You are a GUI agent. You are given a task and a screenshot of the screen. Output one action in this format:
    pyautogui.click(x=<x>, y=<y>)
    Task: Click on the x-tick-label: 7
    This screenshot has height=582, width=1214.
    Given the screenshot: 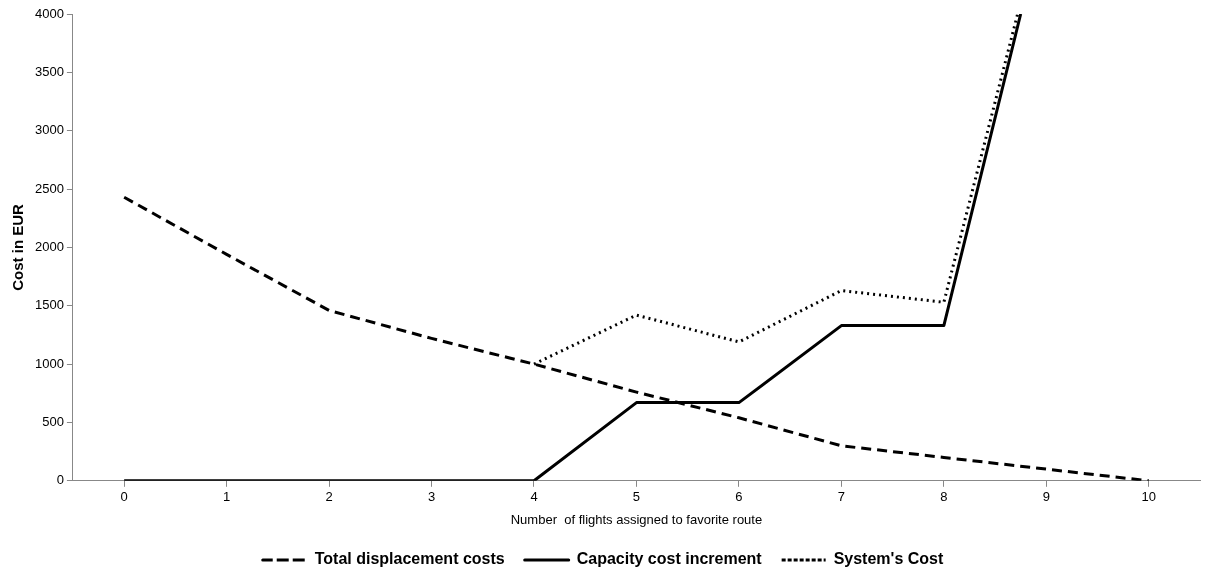 What is the action you would take?
    pyautogui.click(x=841, y=497)
    